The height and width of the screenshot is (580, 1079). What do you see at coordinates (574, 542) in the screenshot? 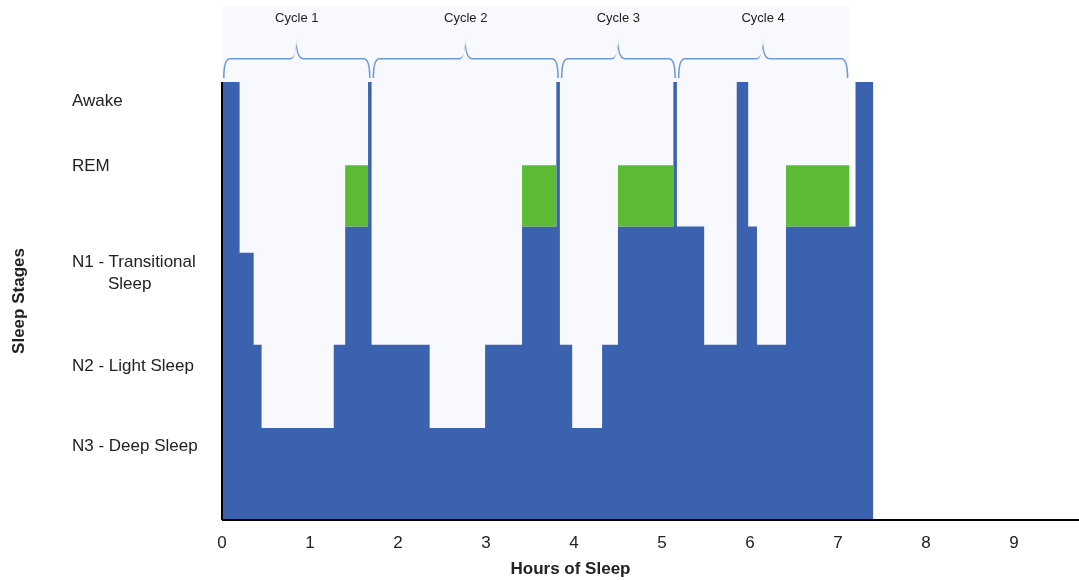
I see `x-tick-label: 4` at bounding box center [574, 542].